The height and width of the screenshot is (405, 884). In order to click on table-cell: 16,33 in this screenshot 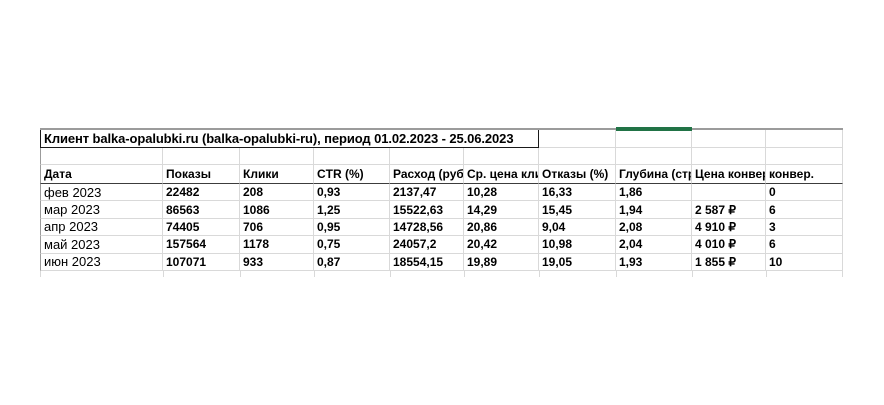, I will do `click(577, 193)`.